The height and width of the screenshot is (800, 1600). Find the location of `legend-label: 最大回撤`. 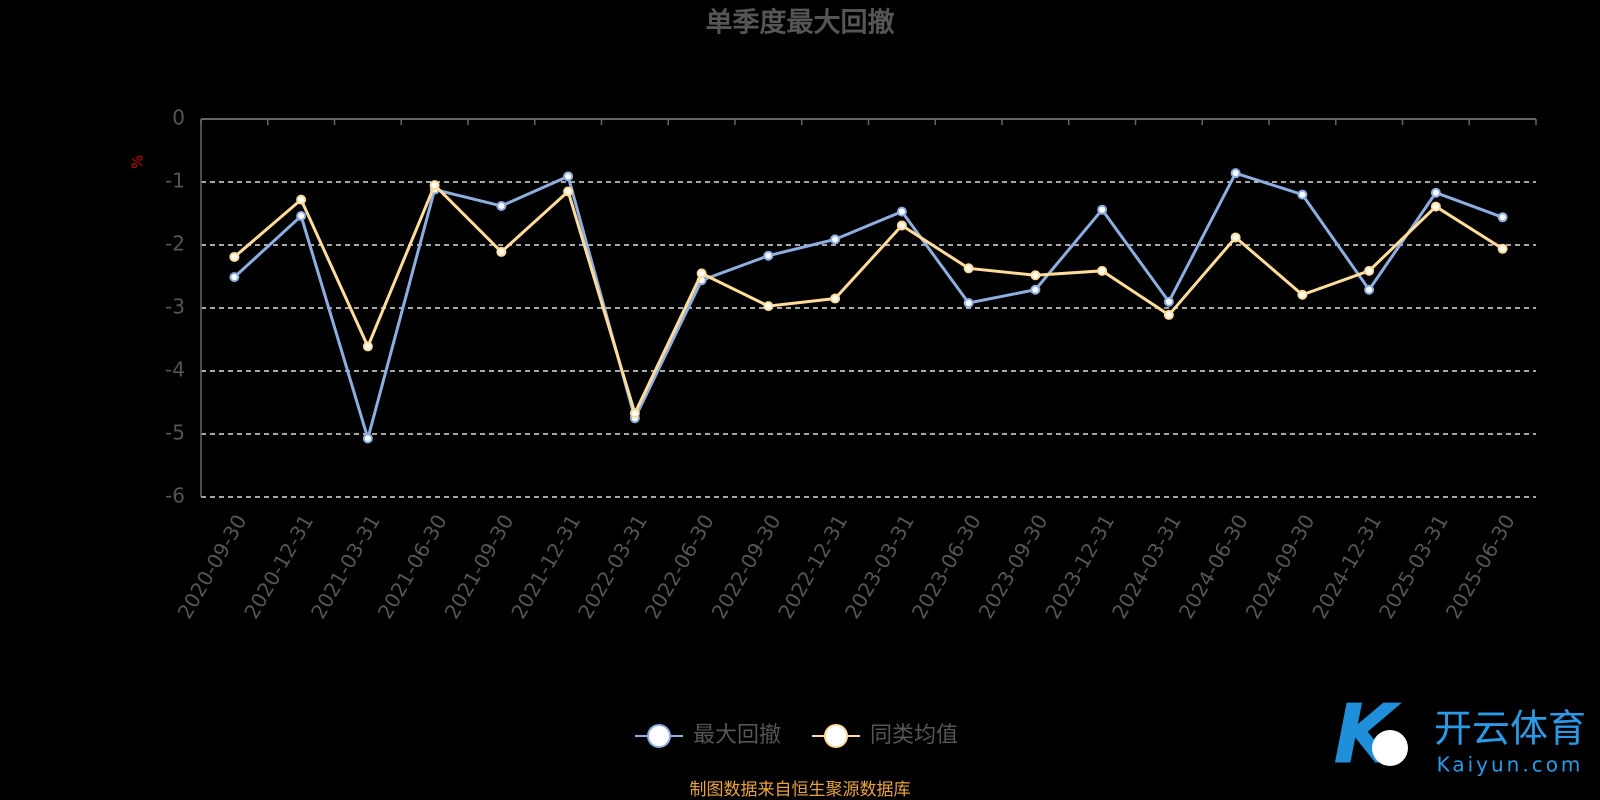

legend-label: 最大回撤 is located at coordinates (737, 735).